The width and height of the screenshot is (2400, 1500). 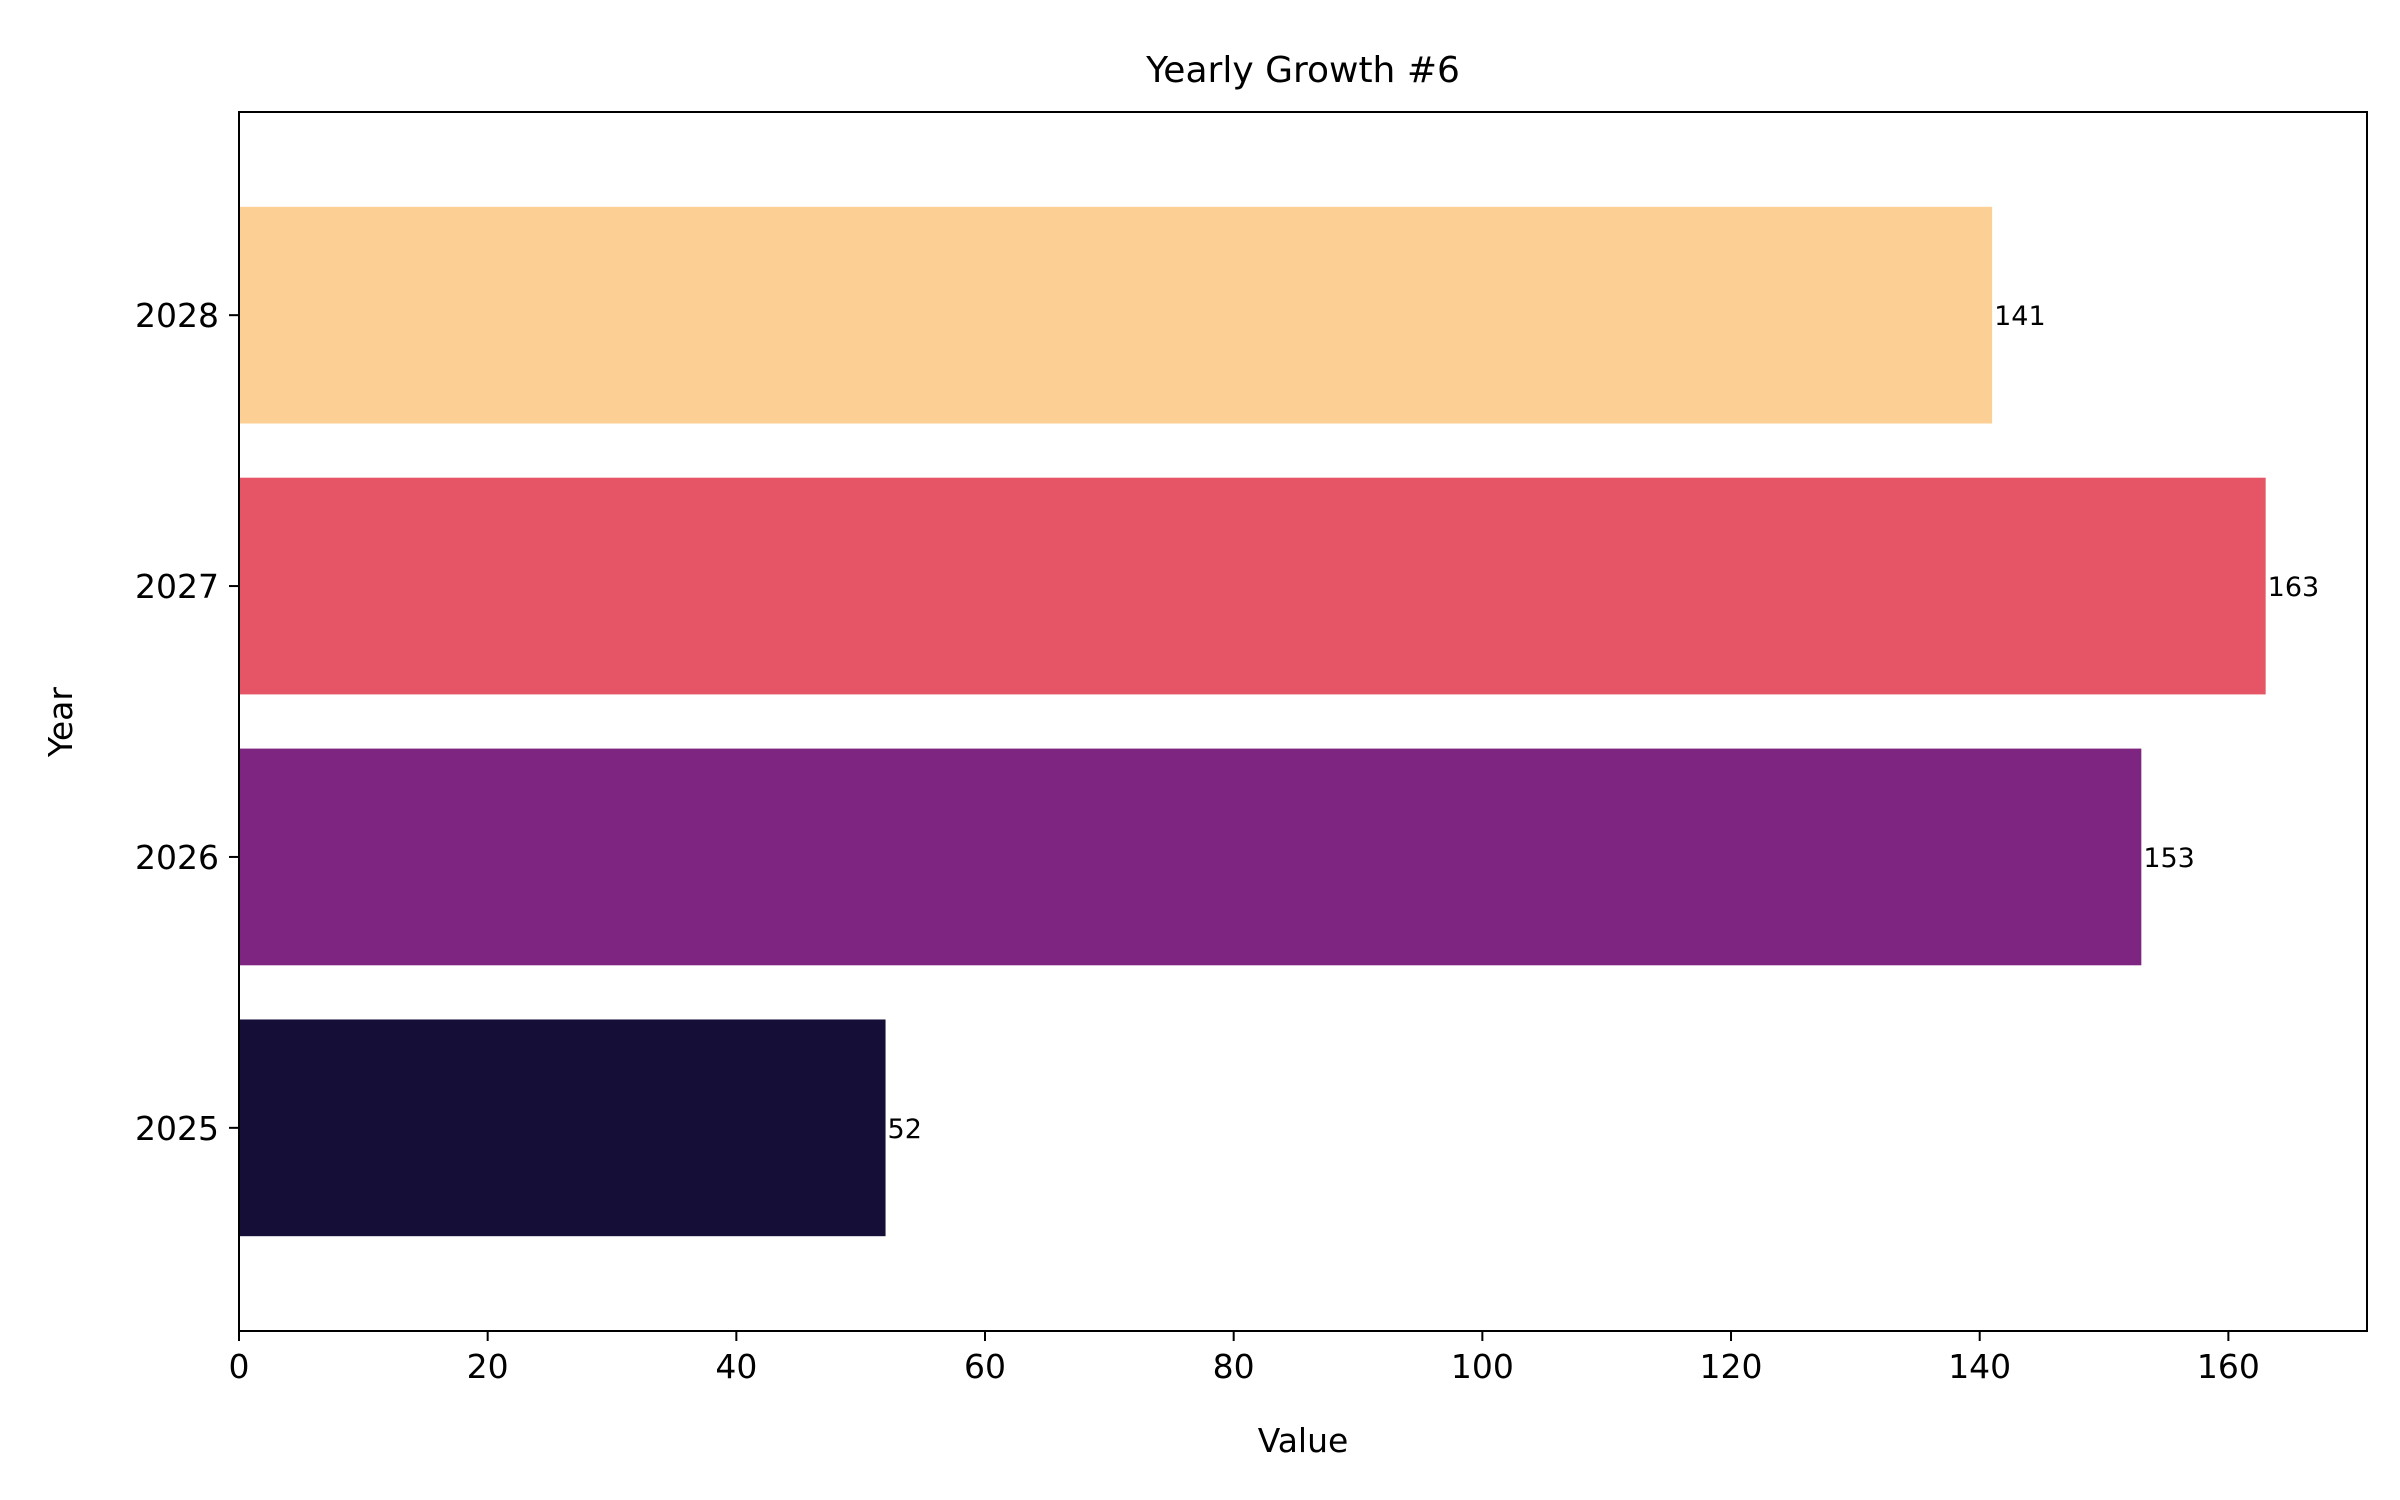 I want to click on x-axis: 0 20 40 60 80 100 120 140 160, so click(x=1244, y=1358).